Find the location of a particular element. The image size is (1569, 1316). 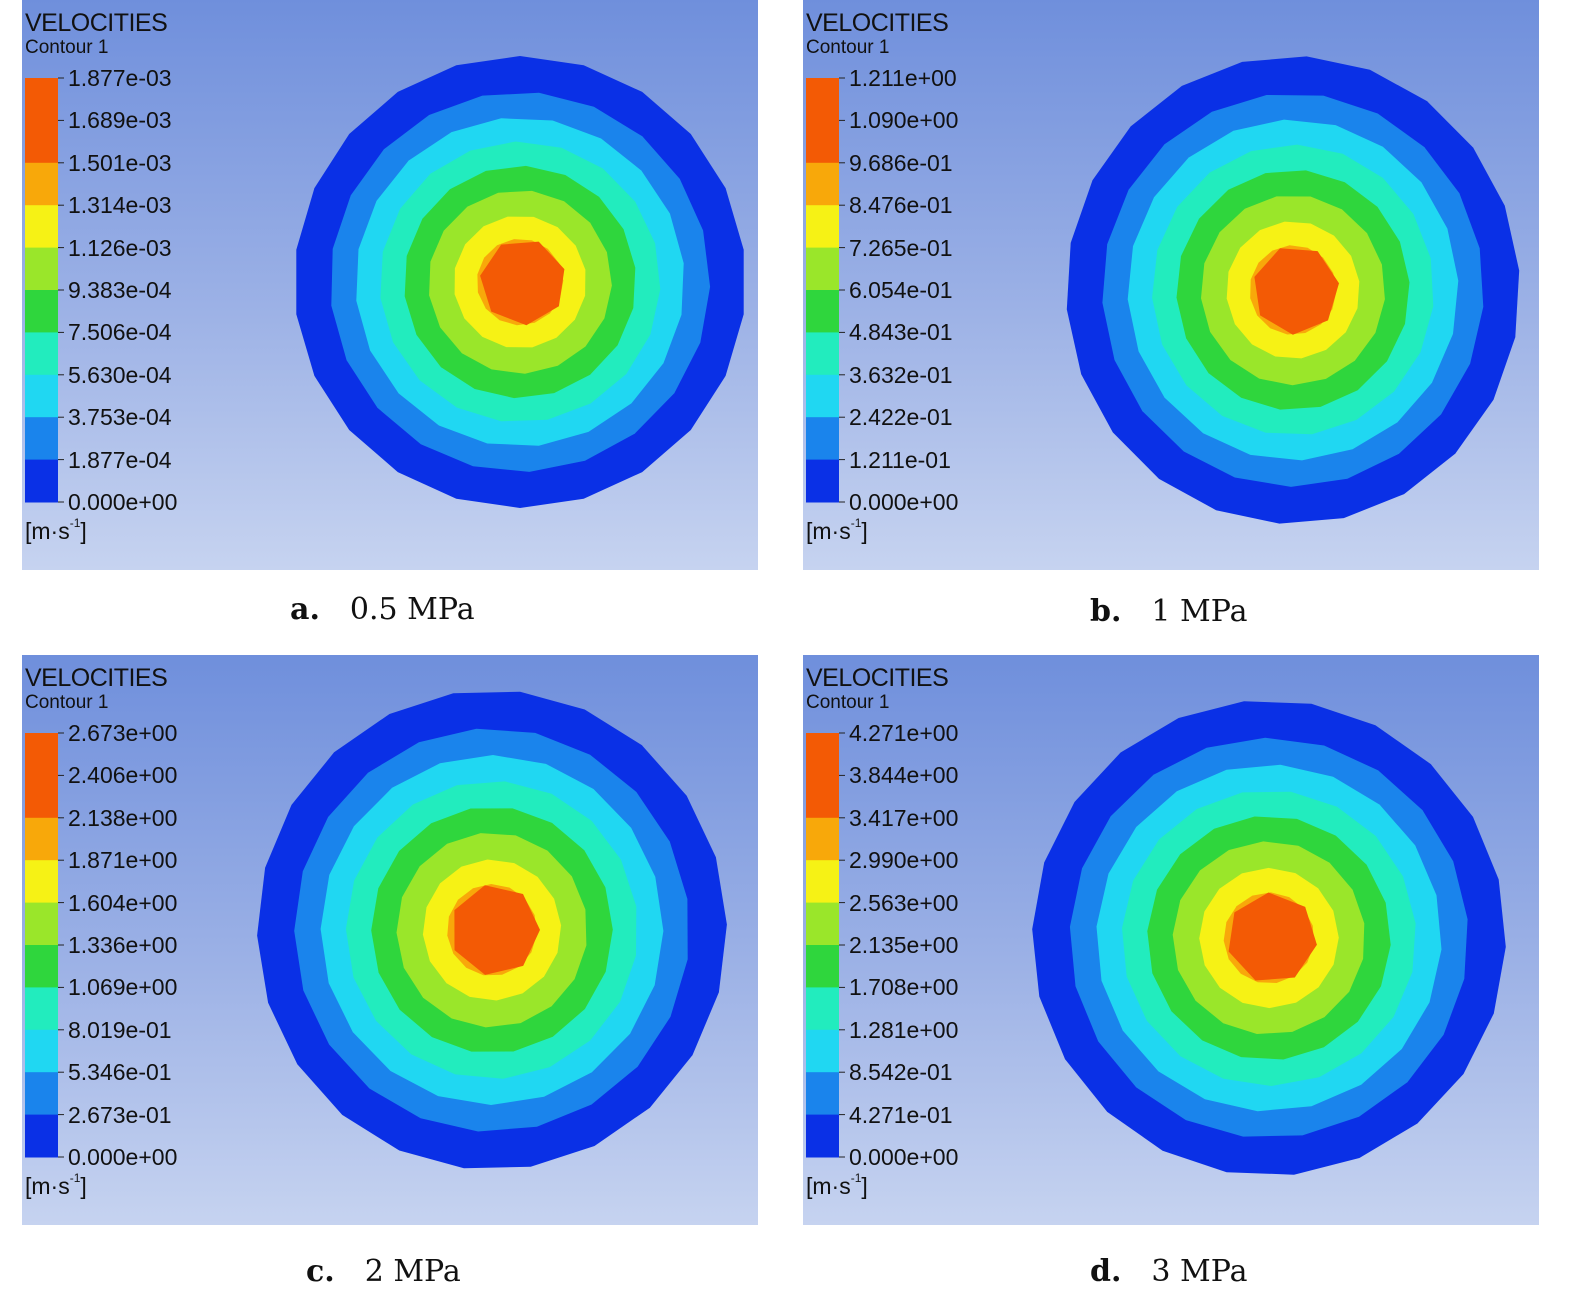

colorbar-label: 3.632e-01 is located at coordinates (901, 375).